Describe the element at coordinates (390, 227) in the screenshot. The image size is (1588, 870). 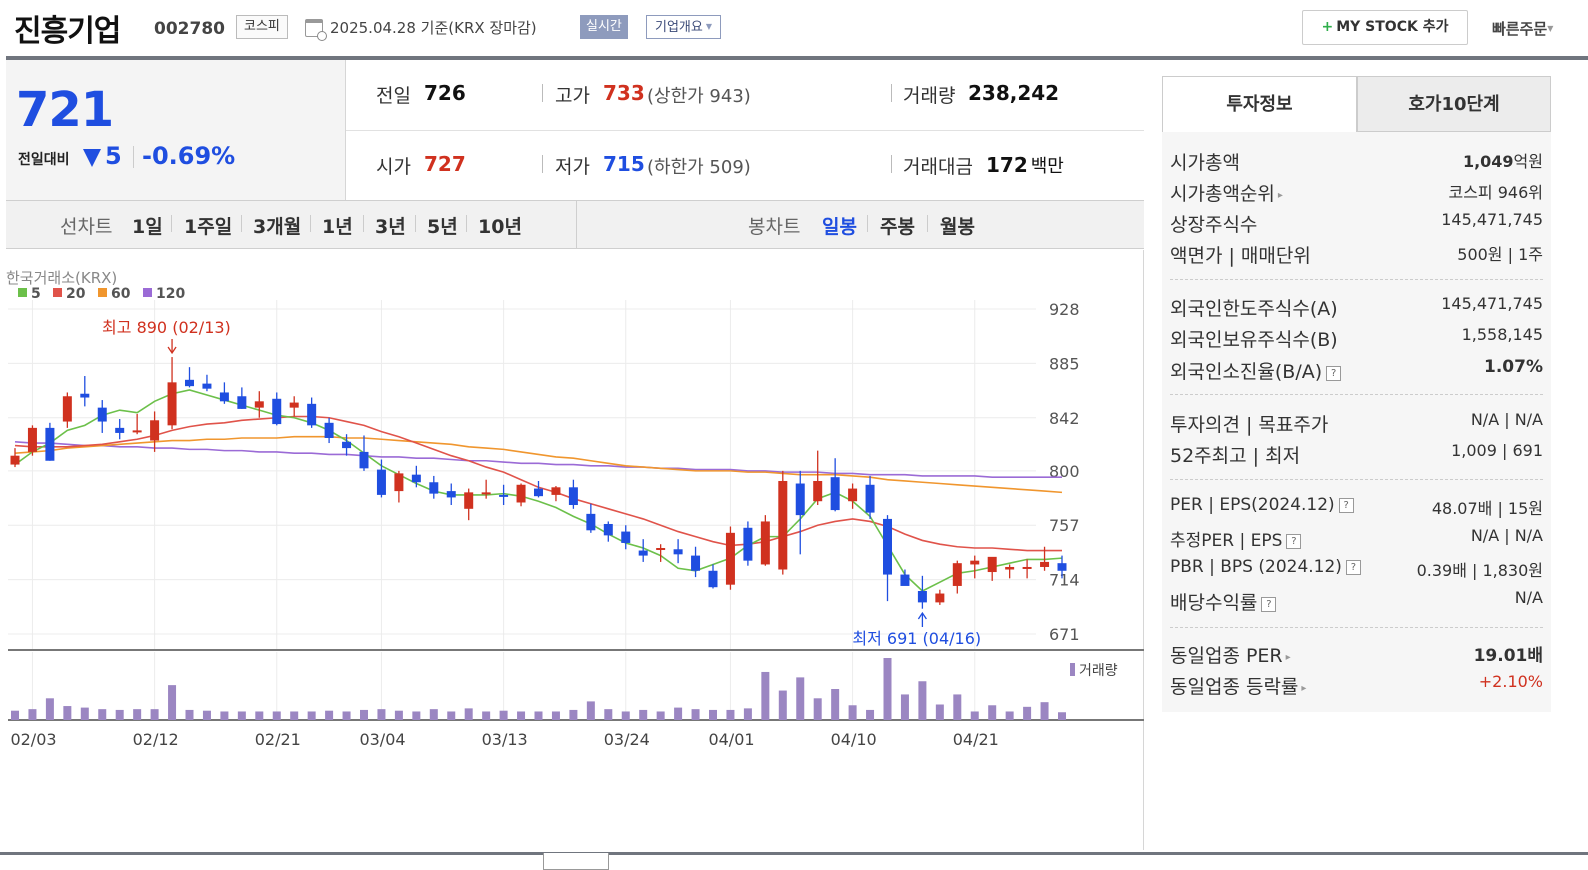
I see `tab-3year: 3년` at that location.